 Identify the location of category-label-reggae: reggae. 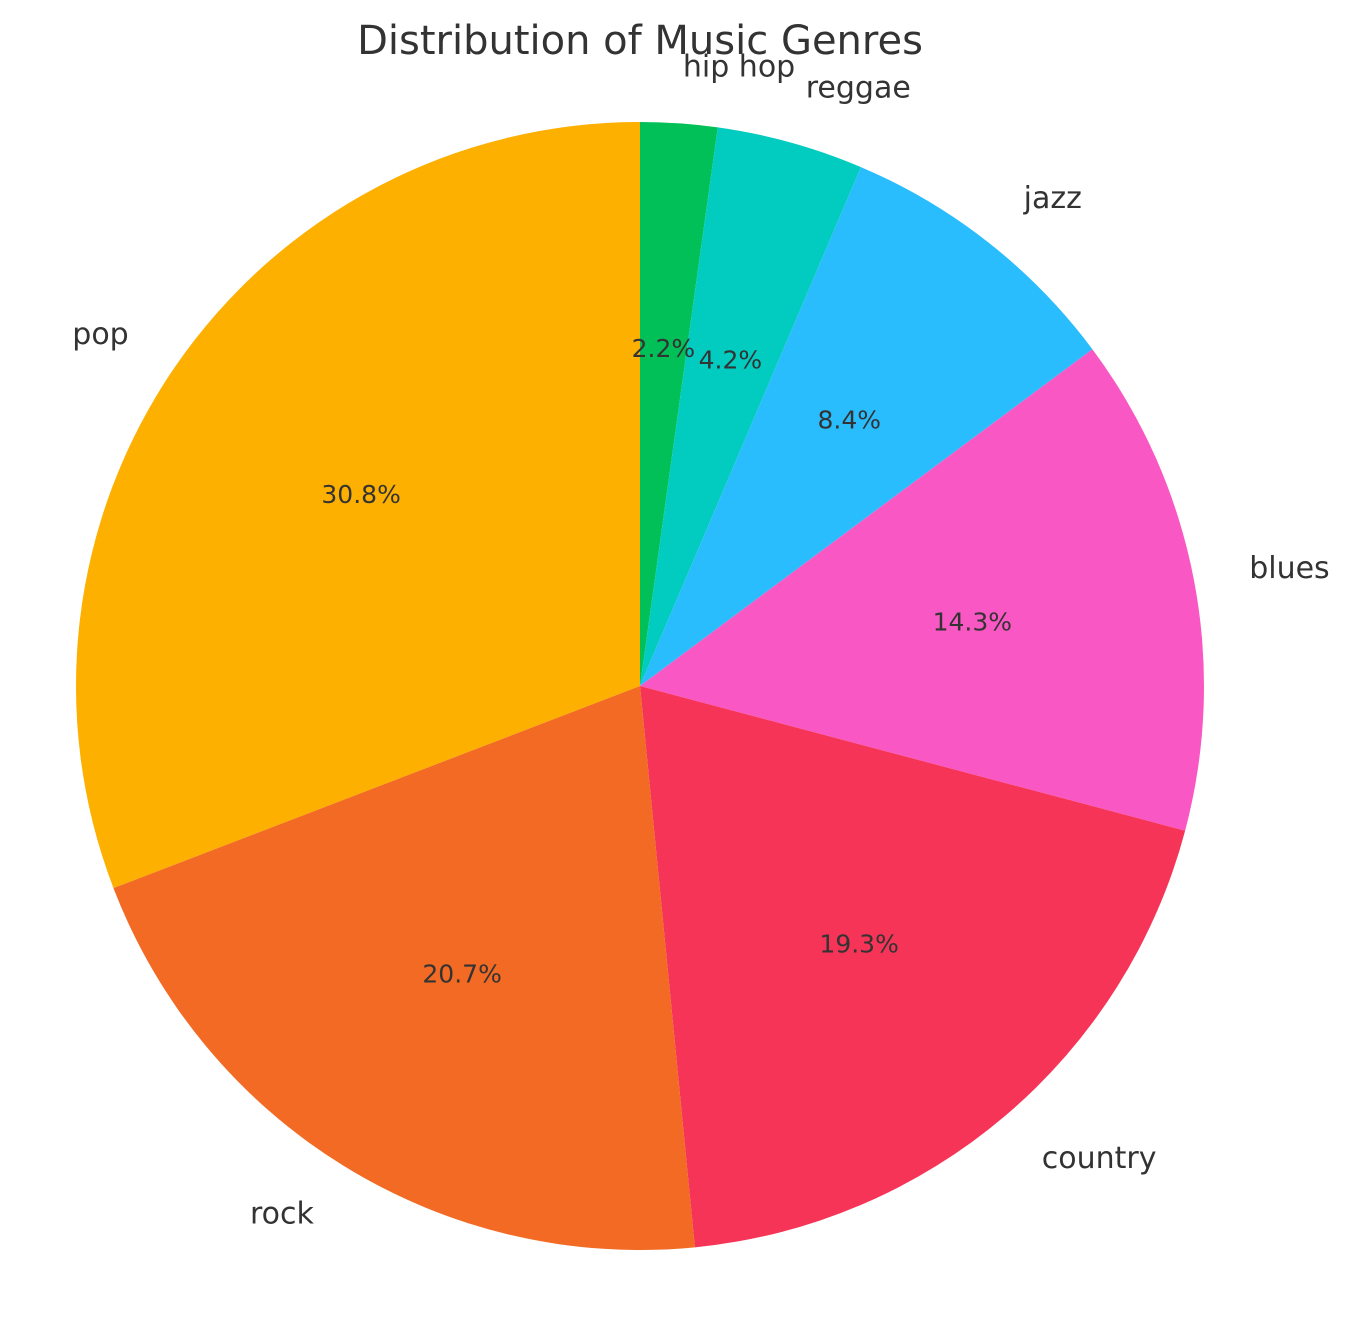
(858, 88).